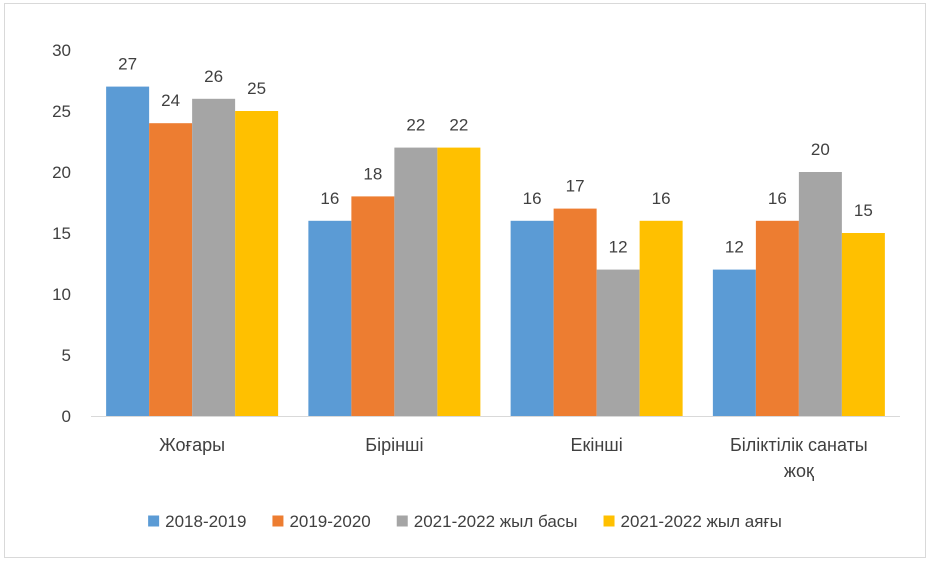 Image resolution: width=935 pixels, height=581 pixels. I want to click on legend-label: 2021-2022 жыл басы, so click(496, 521).